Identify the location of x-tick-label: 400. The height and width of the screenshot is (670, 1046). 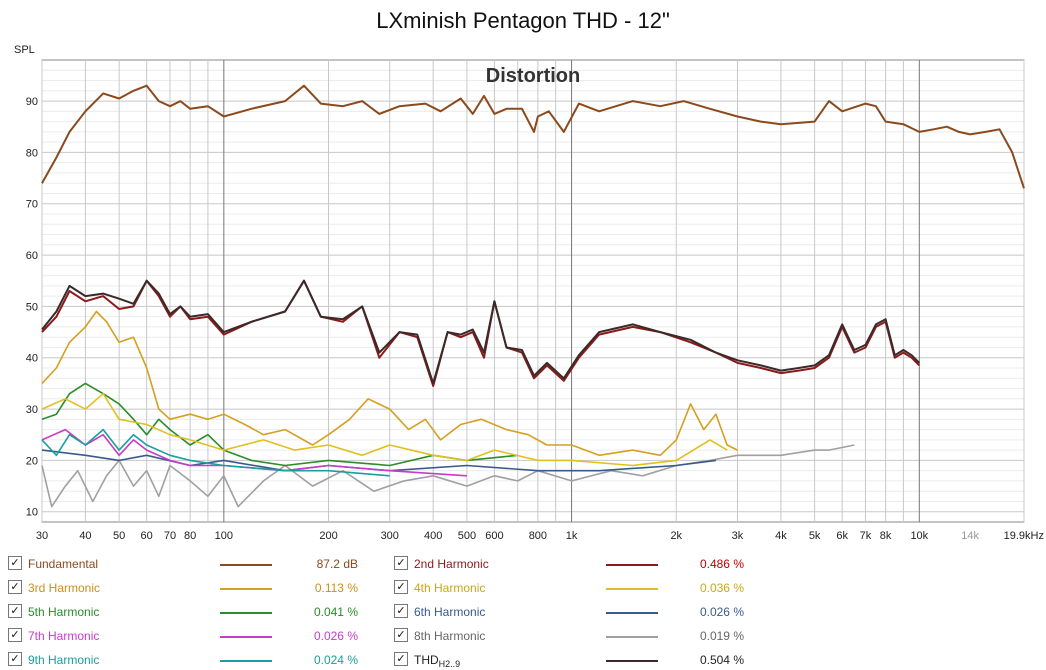
(433, 536).